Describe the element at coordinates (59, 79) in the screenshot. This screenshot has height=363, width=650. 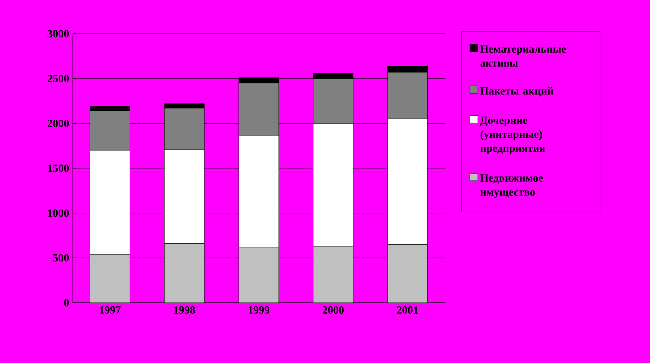
I see `y-tick-label: 2500` at that location.